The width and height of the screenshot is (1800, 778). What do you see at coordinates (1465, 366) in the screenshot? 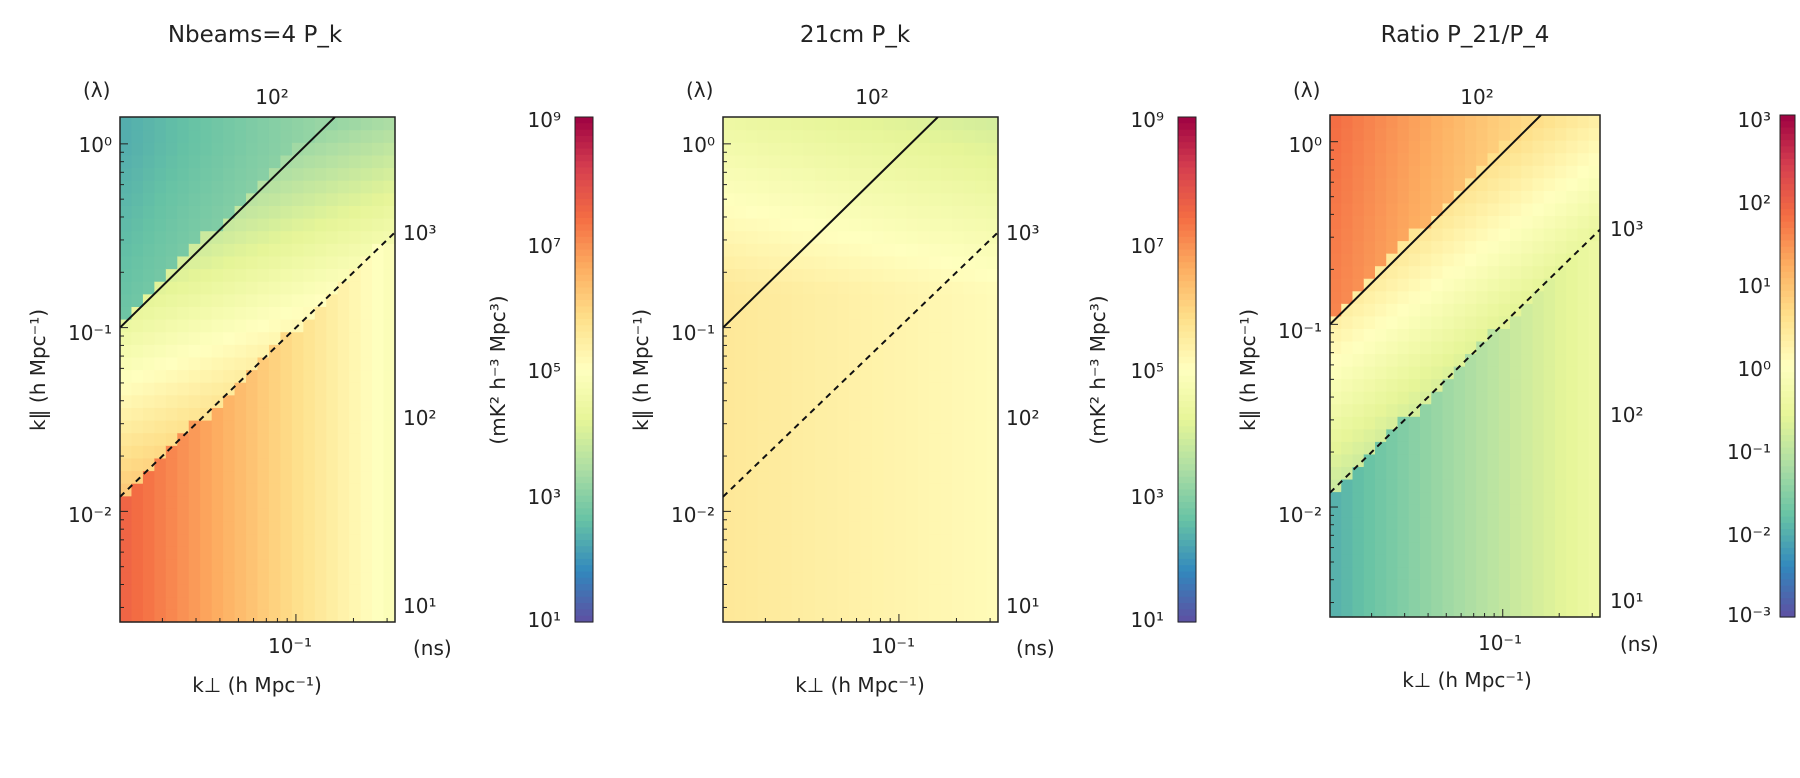
I see `heatmap` at bounding box center [1465, 366].